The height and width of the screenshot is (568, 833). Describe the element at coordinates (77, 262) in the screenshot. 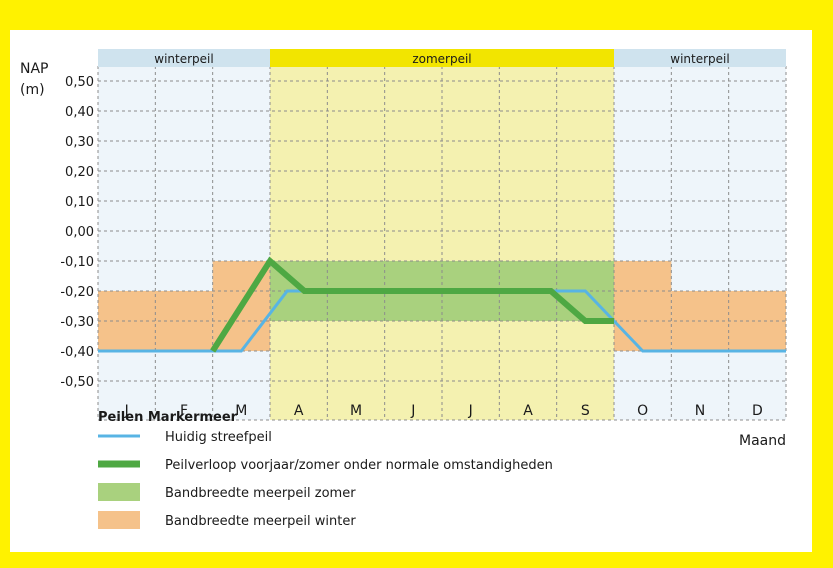

I see `y-tick-label: -0,10` at that location.